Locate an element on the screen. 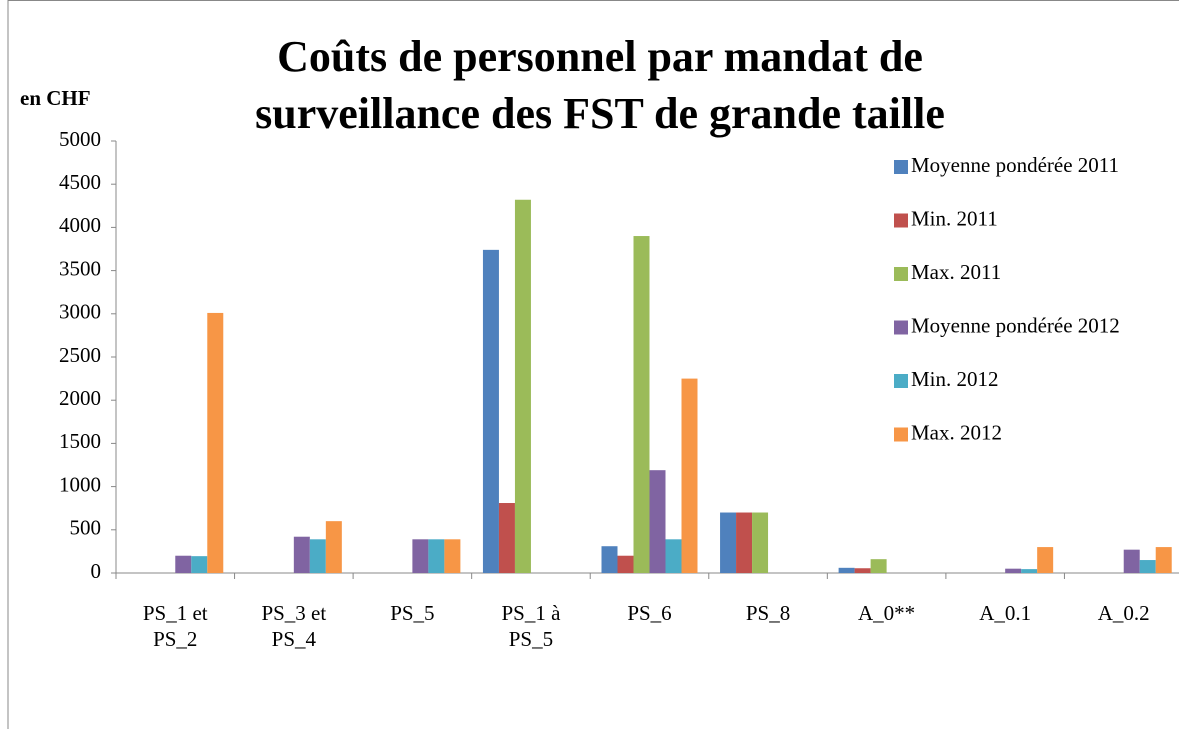  x-tick-label: PS_8 is located at coordinates (768, 613).